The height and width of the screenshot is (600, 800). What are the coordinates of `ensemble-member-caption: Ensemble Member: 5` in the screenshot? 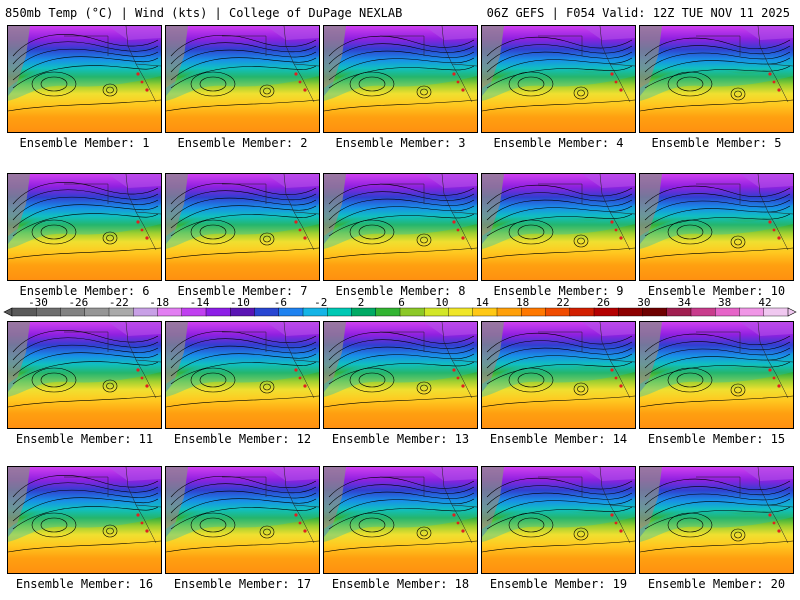 It's located at (716, 143).